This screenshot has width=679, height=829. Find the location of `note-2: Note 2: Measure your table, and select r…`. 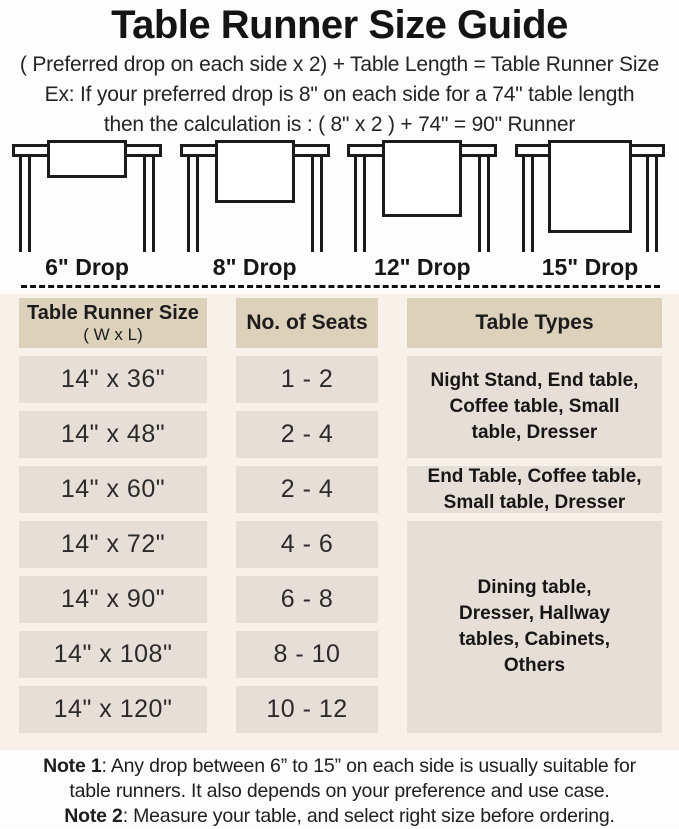

note-2: Note 2: Measure your table, and select r… is located at coordinates (339, 816).